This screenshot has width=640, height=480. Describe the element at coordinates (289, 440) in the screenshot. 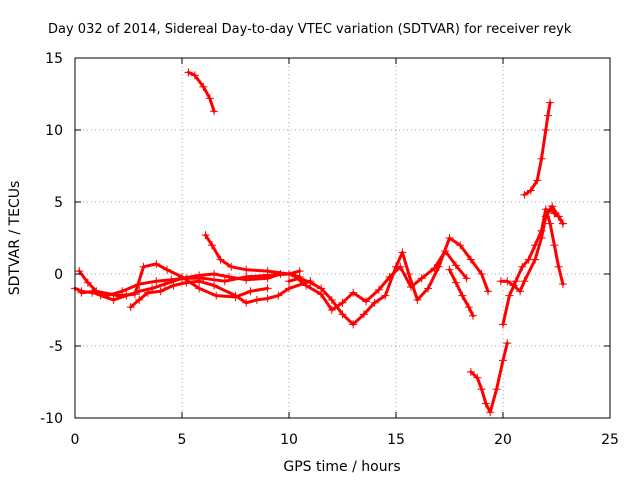

I see `x-tick-label: 10` at that location.